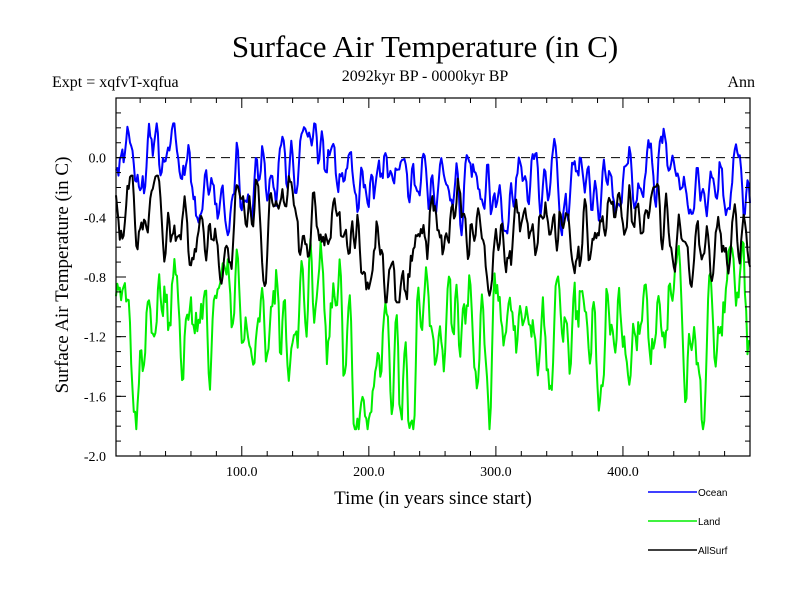  I want to click on chart-title: Surface Air Temperature (in C), so click(425, 46).